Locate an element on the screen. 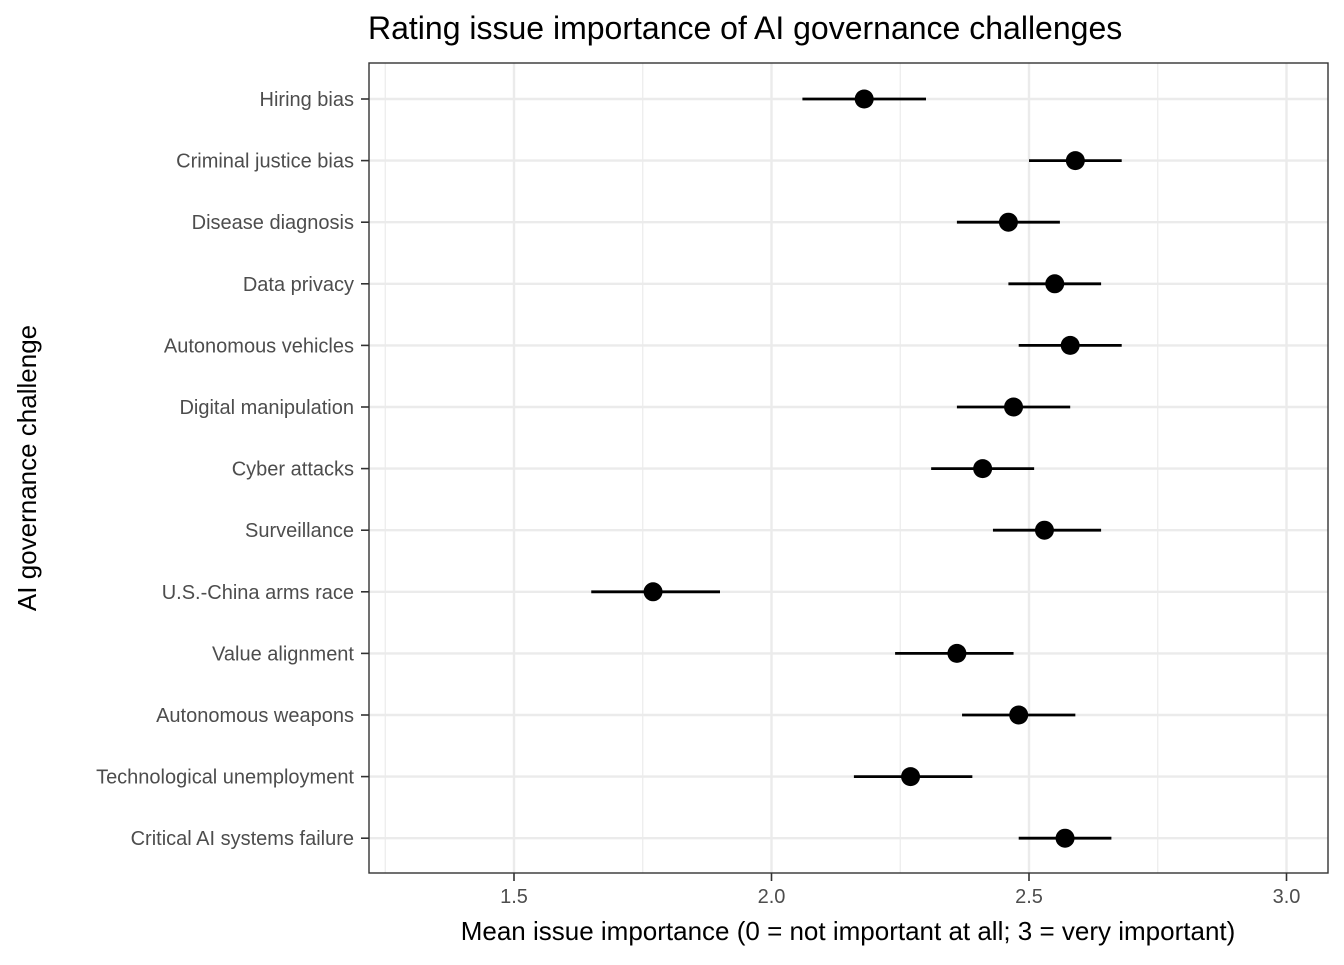  x-tick-label: 3.0 is located at coordinates (1287, 897).